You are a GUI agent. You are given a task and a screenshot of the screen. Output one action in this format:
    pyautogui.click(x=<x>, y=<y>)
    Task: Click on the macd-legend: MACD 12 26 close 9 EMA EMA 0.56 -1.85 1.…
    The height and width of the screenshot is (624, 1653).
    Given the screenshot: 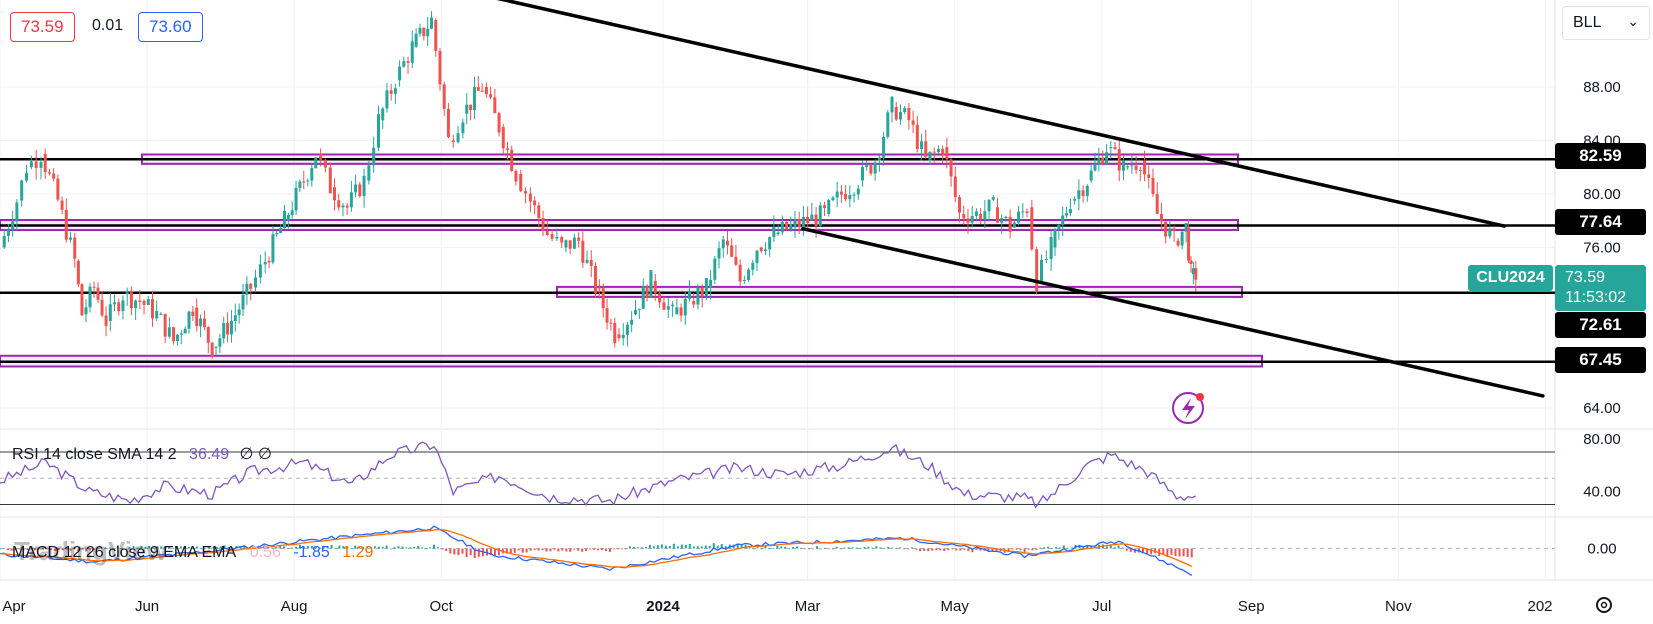 What is the action you would take?
    pyautogui.click(x=192, y=553)
    